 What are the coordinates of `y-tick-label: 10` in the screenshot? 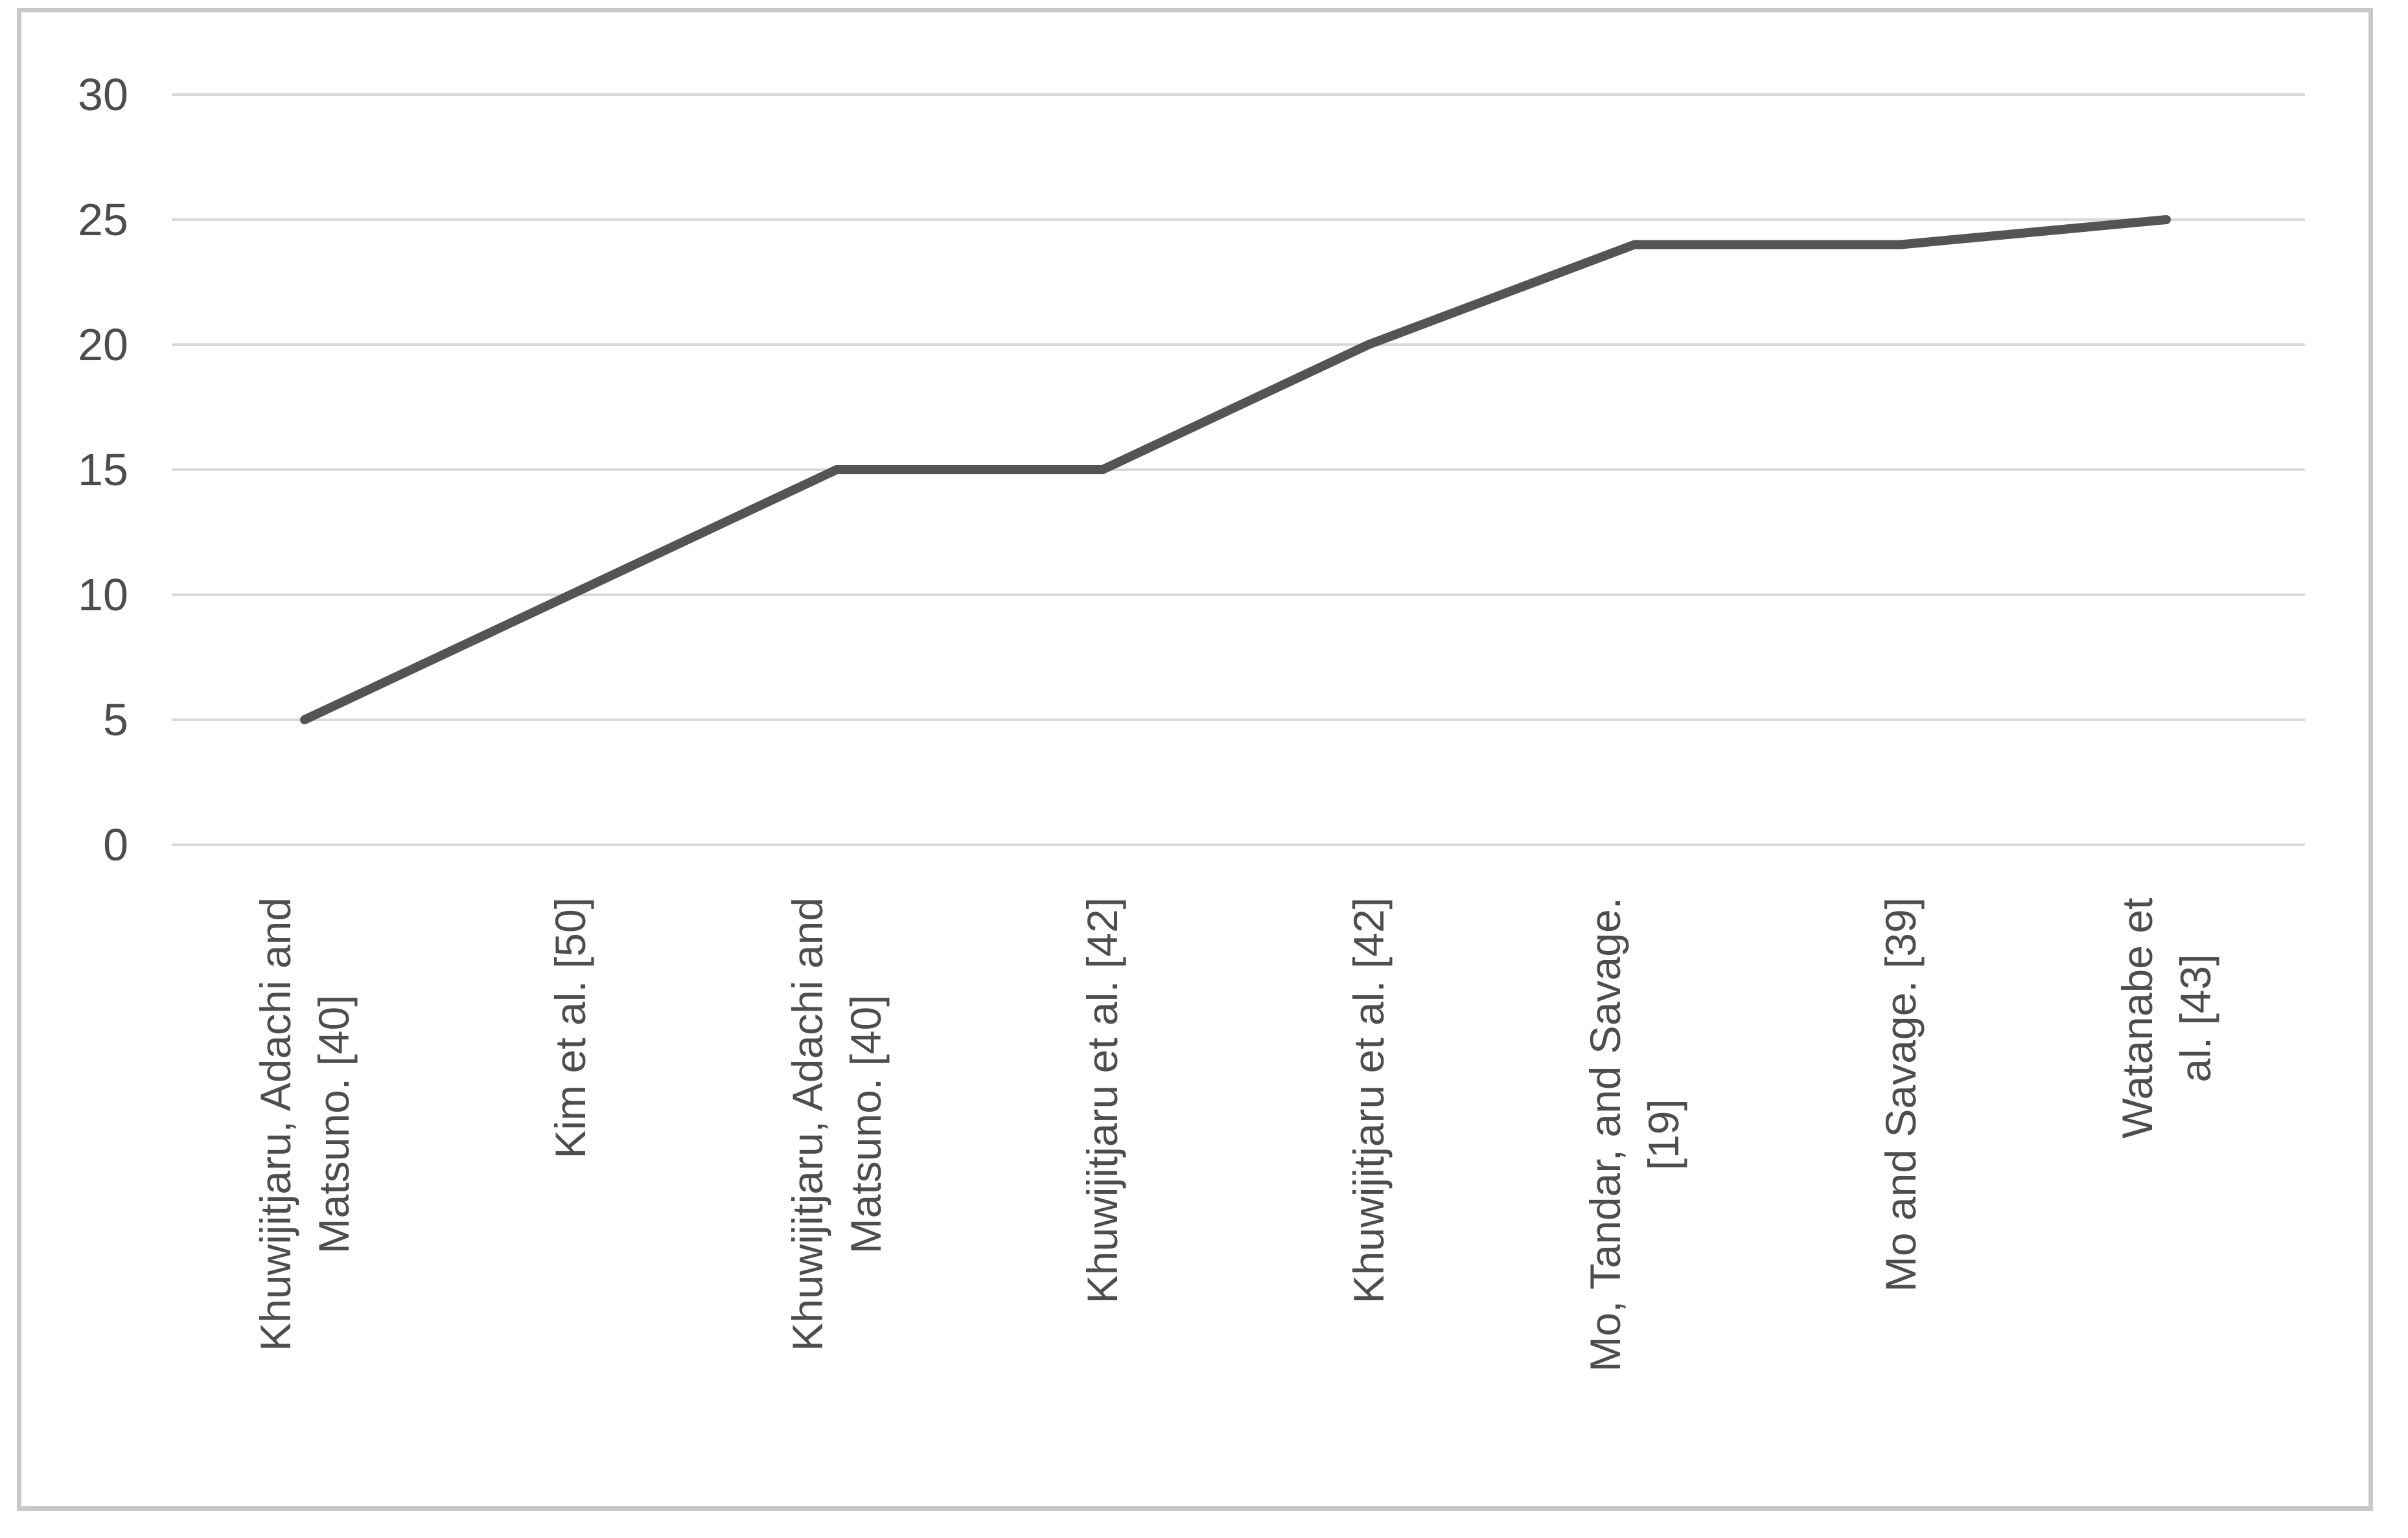 It's located at (103, 594).